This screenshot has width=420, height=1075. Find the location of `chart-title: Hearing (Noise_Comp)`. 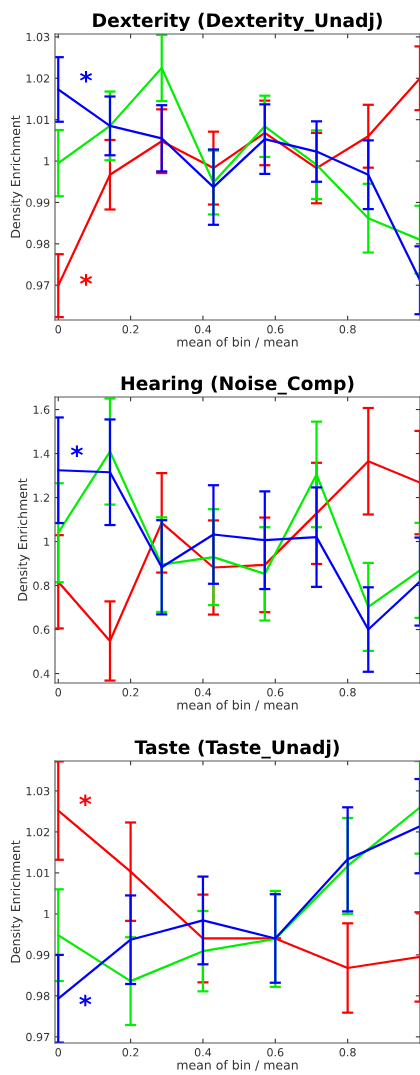

chart-title: Hearing (Noise_Comp) is located at coordinates (237, 385).